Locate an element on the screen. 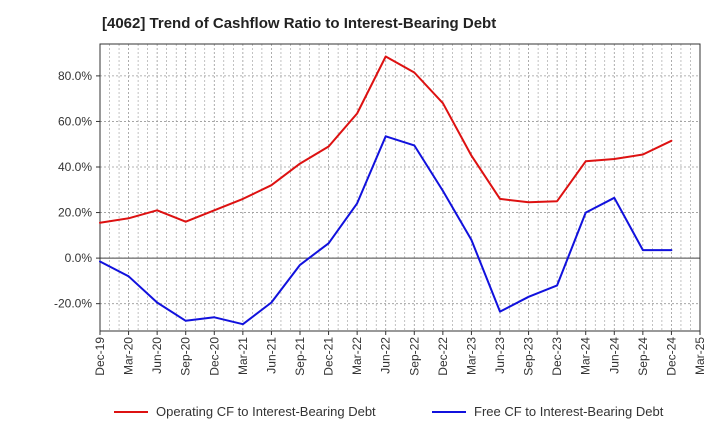  legend-item-free: Free CF to Interest-Bearing Debt is located at coordinates (547, 411).